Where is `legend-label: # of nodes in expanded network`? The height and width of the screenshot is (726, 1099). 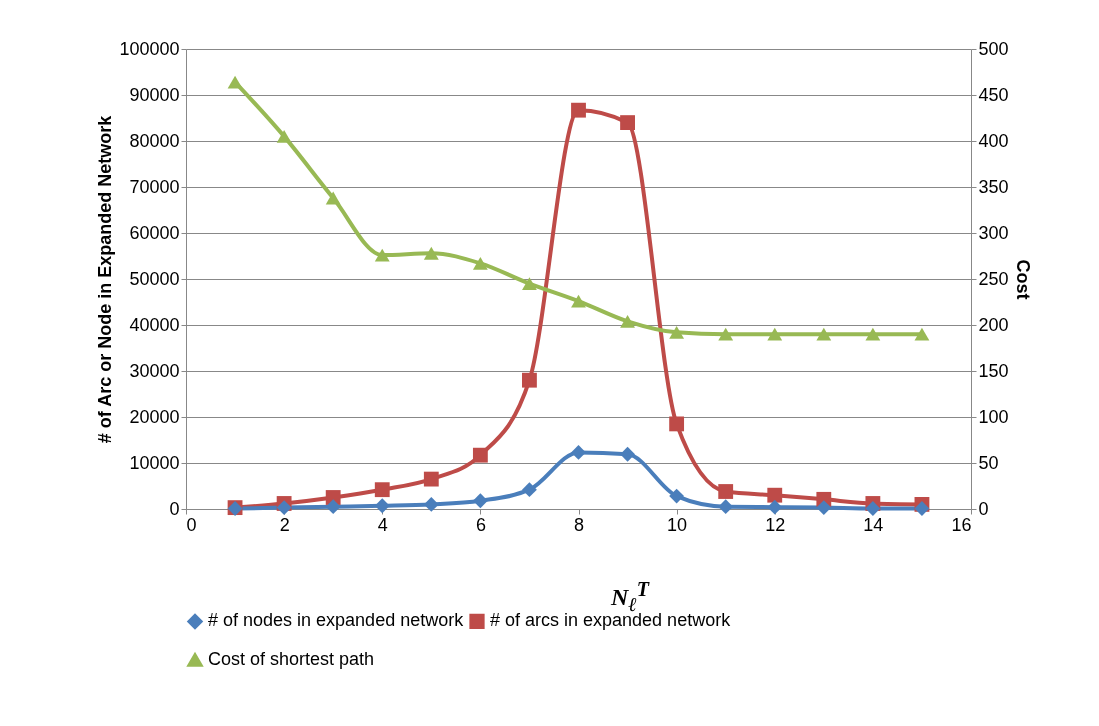 legend-label: # of nodes in expanded network is located at coordinates (336, 620).